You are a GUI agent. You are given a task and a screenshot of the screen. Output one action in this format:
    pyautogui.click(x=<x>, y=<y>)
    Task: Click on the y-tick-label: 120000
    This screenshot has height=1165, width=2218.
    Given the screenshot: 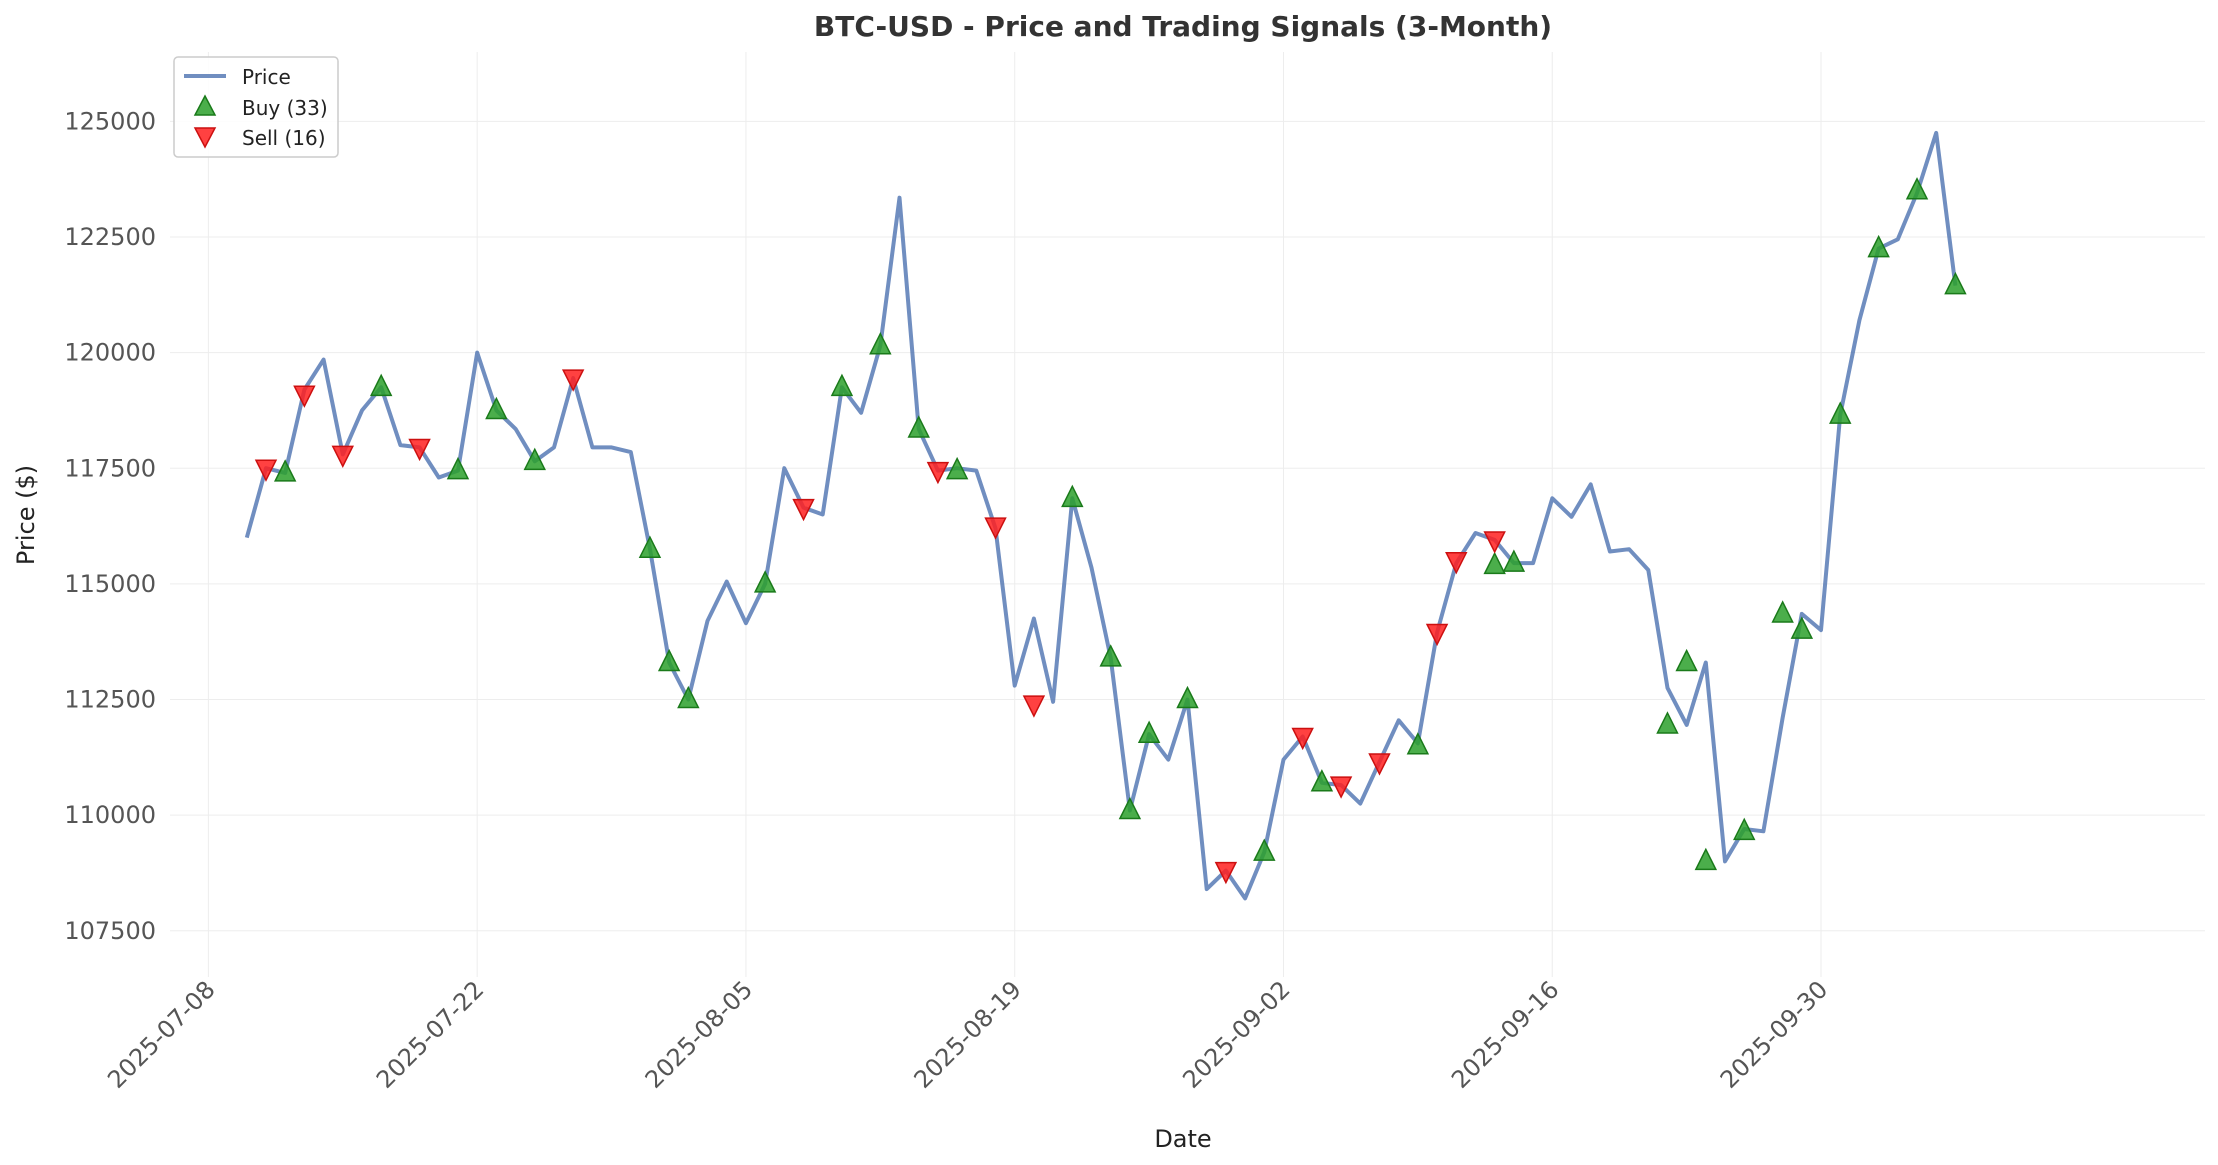 What is the action you would take?
    pyautogui.click(x=110, y=353)
    